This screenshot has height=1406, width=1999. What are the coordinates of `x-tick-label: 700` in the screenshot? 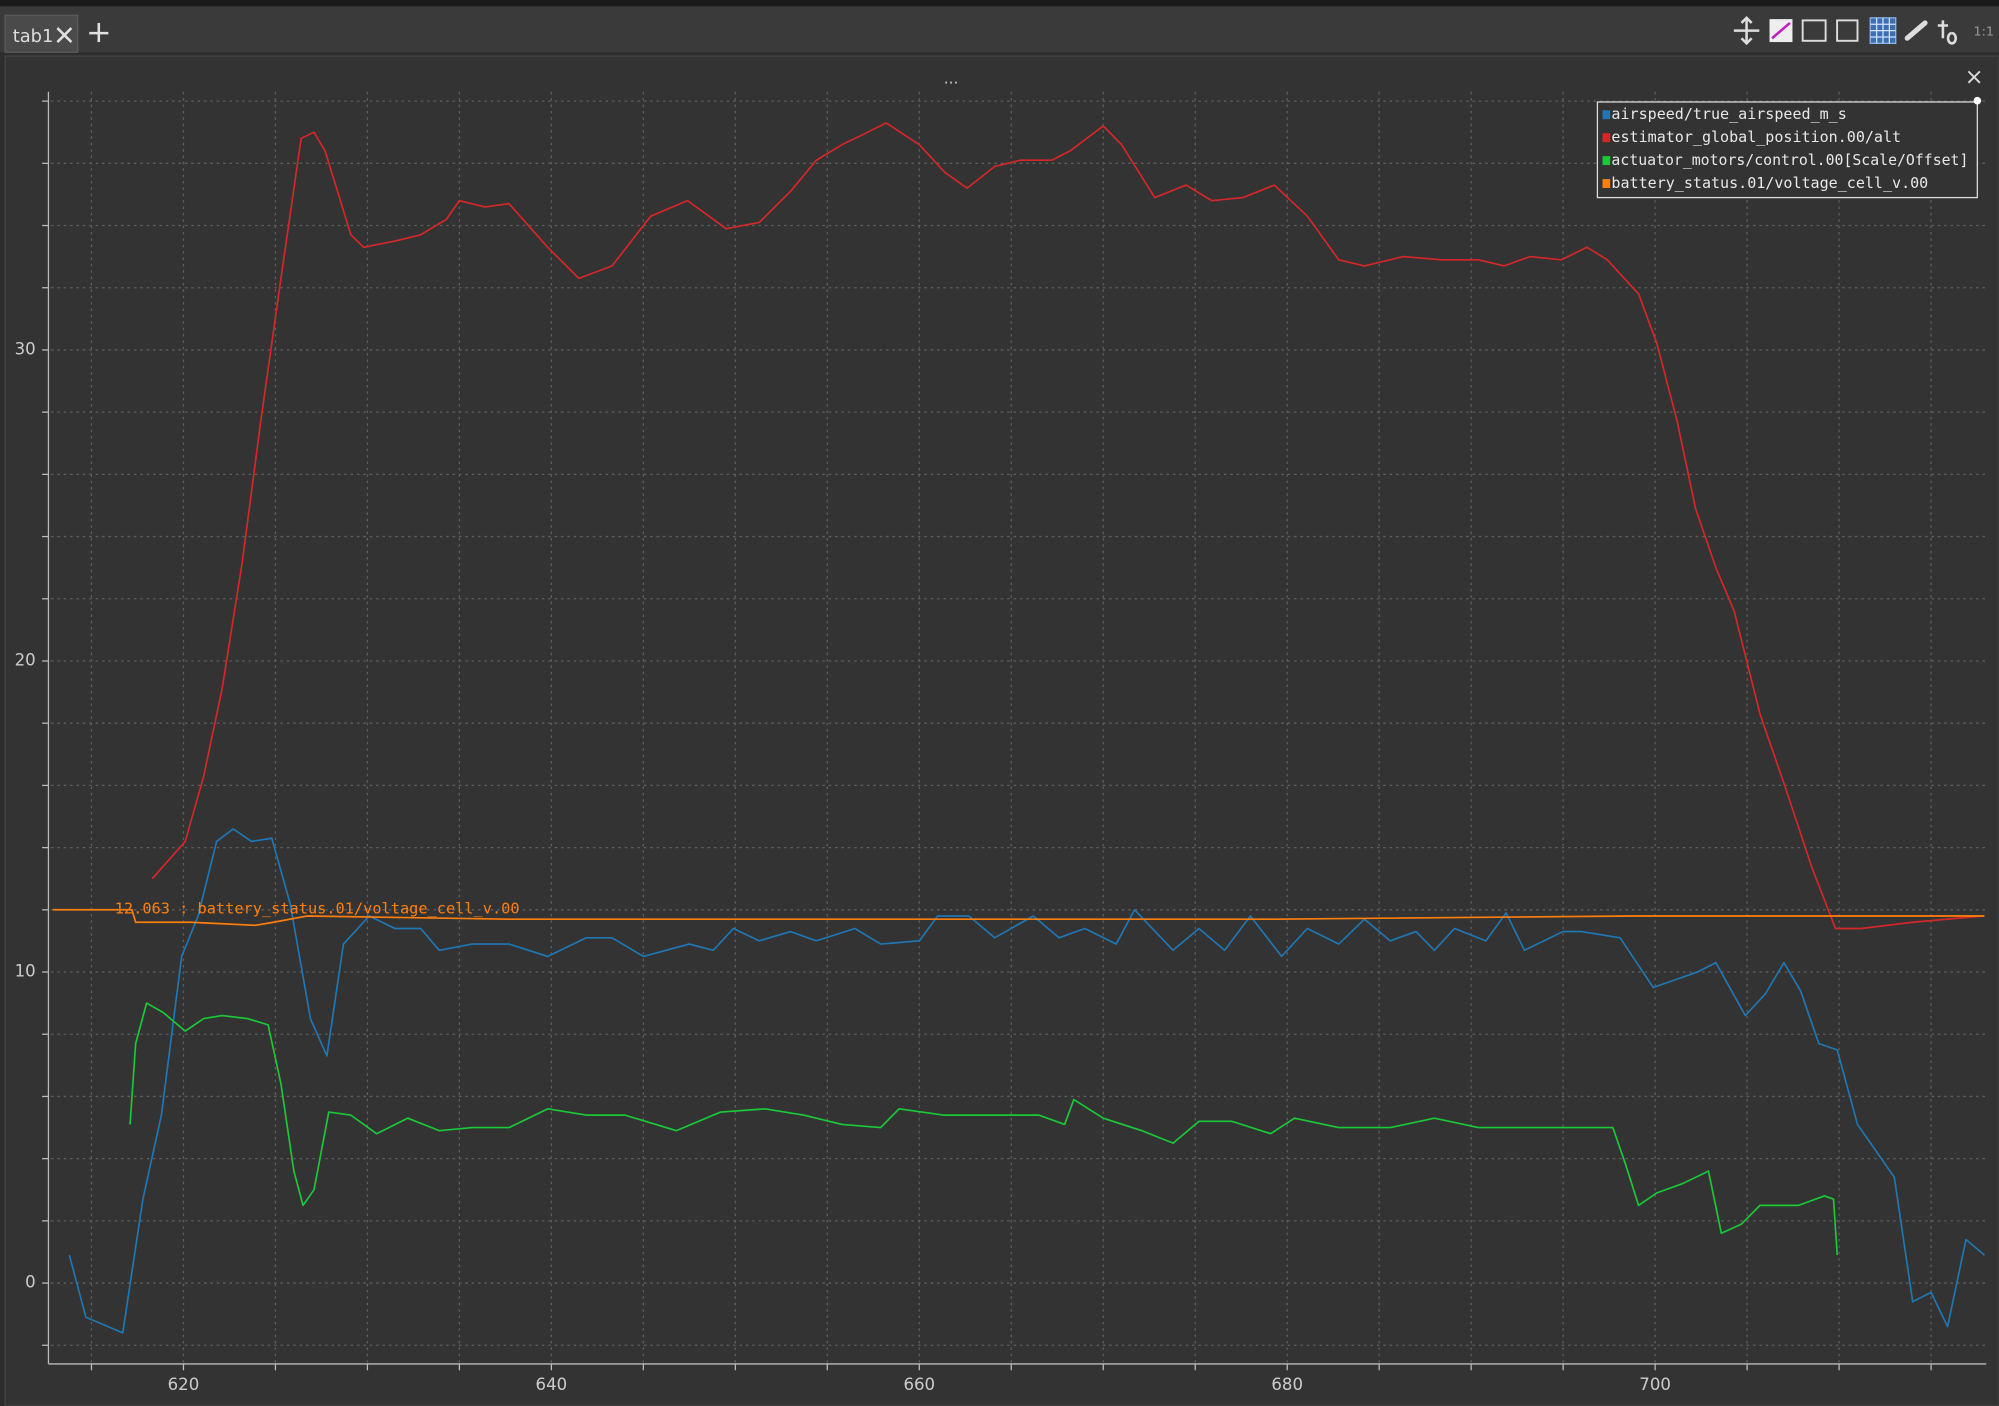 It's located at (1655, 1384).